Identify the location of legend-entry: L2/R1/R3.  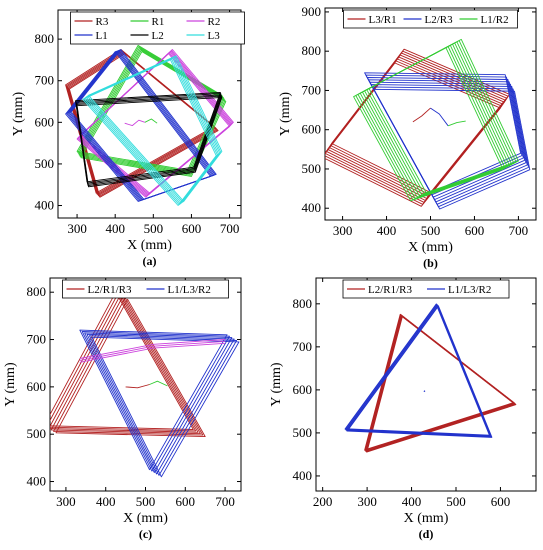
(390, 290).